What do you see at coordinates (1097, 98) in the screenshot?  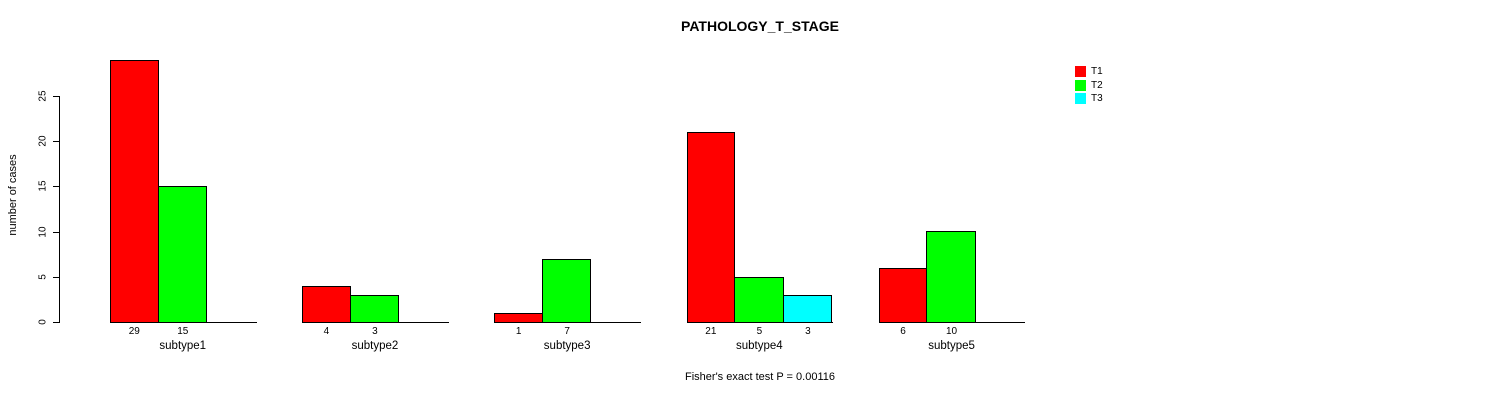 I see `legend-label: T3` at bounding box center [1097, 98].